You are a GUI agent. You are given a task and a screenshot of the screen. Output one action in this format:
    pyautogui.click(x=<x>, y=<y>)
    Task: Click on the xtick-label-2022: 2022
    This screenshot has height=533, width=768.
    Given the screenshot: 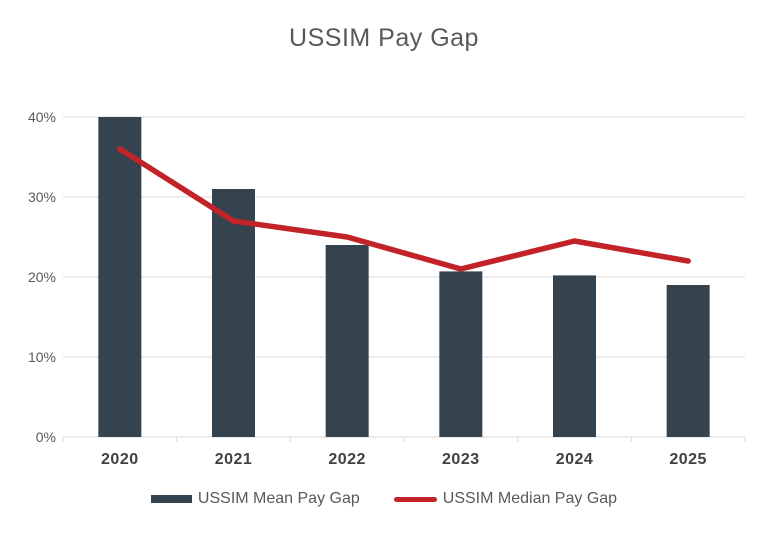 What is the action you would take?
    pyautogui.click(x=347, y=459)
    